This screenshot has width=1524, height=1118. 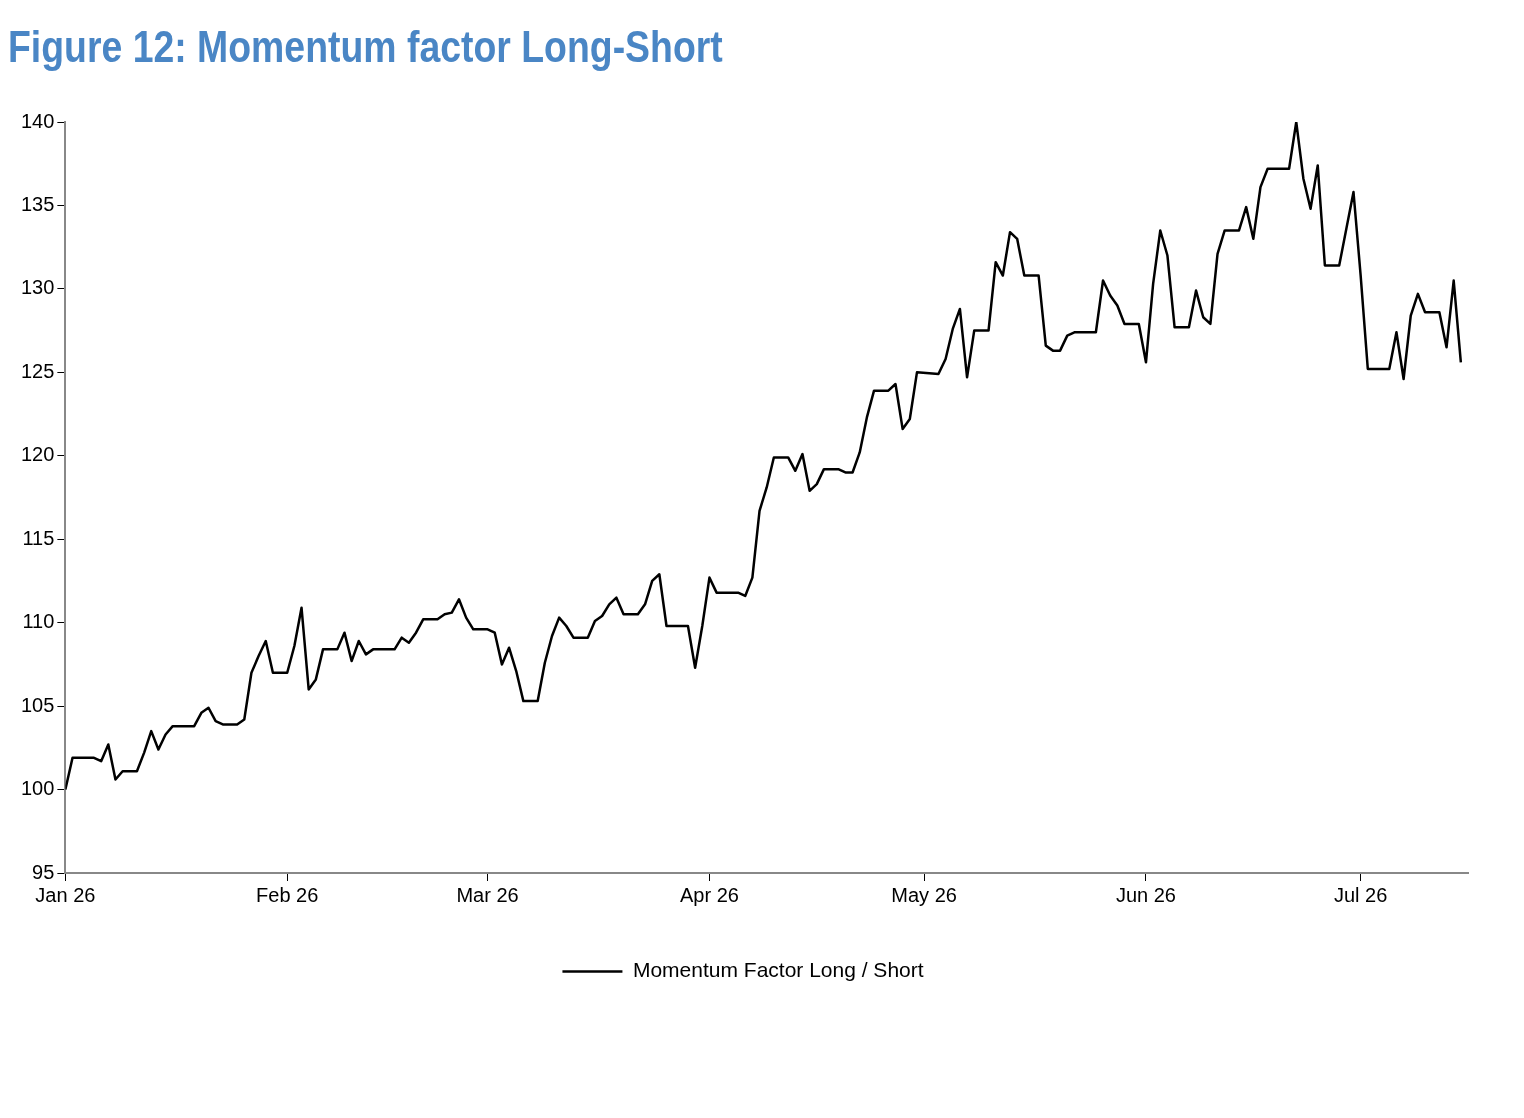 What do you see at coordinates (65, 894) in the screenshot?
I see `x-tick-label: Jan 26` at bounding box center [65, 894].